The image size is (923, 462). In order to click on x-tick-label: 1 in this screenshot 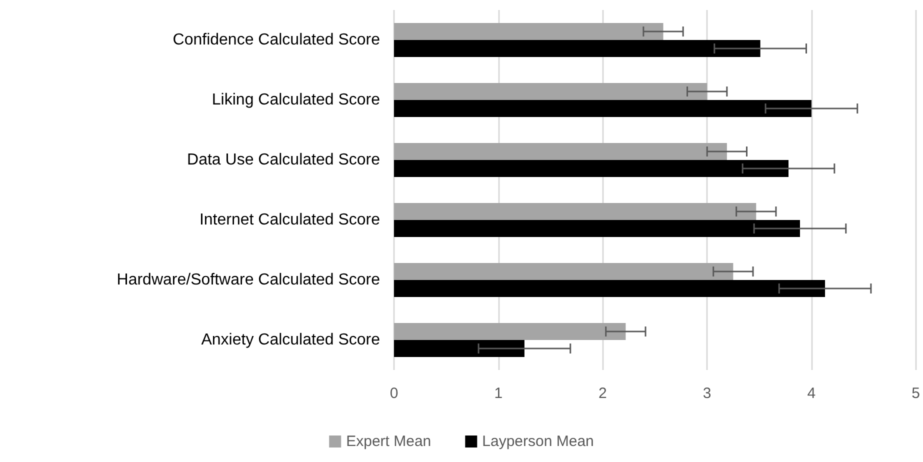, I will do `click(498, 393)`.